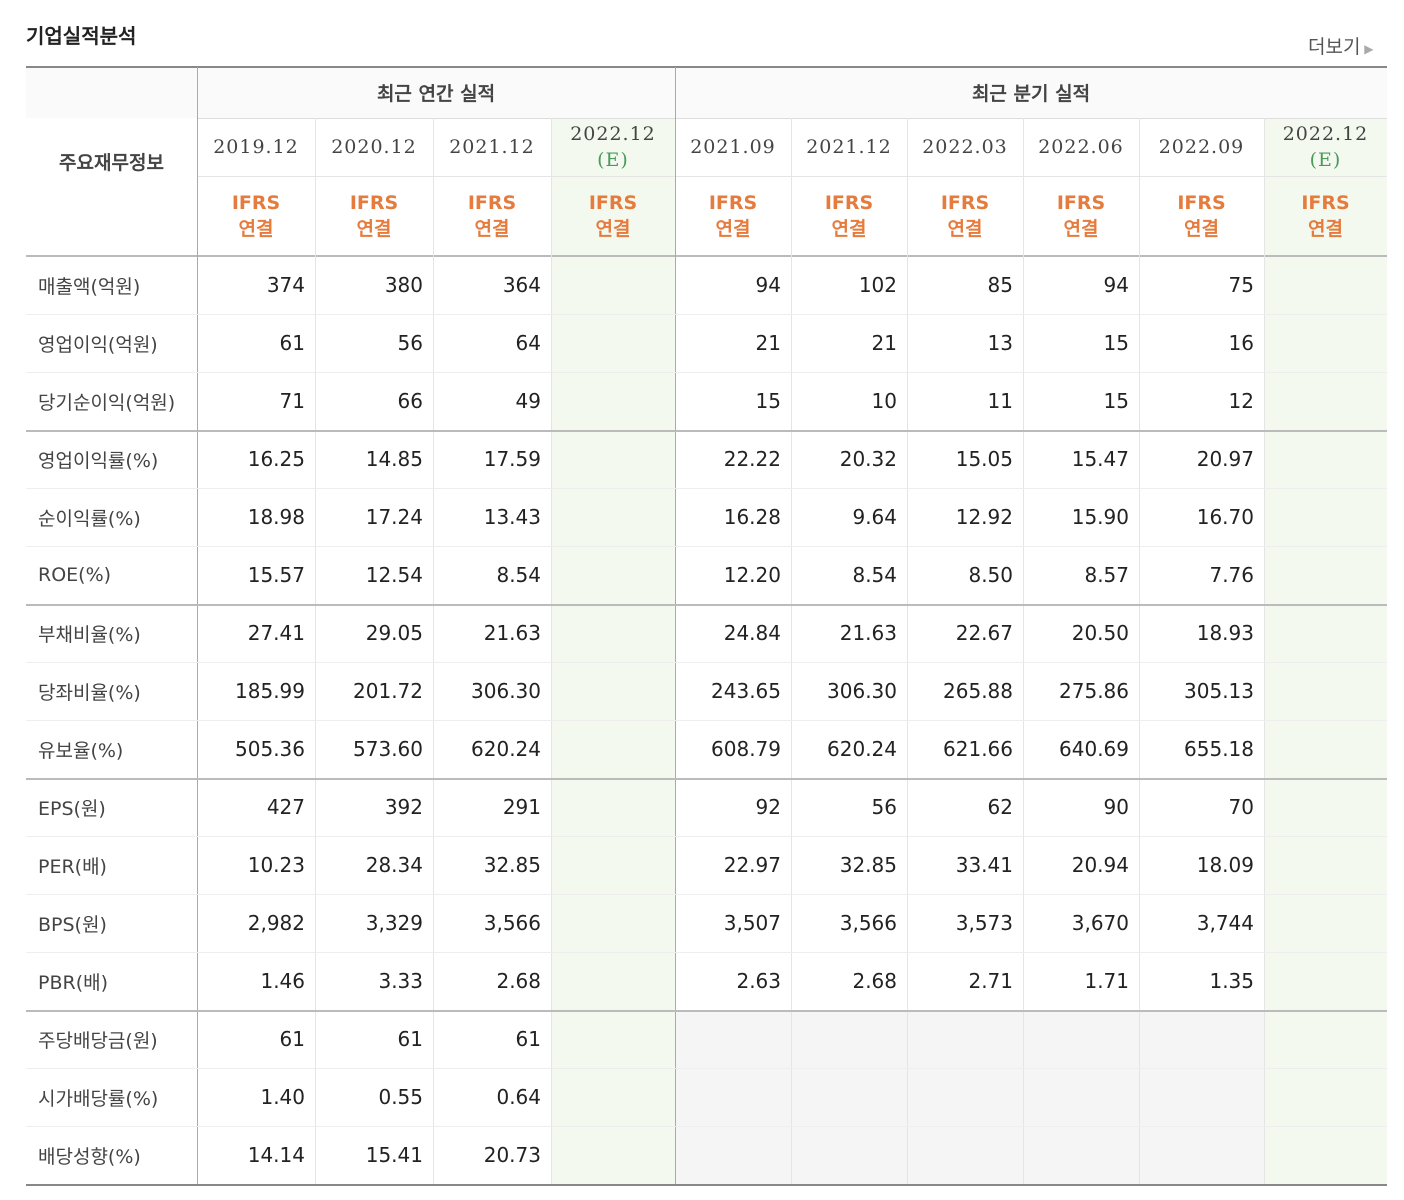 The image size is (1404, 1200). Describe the element at coordinates (403, 807) in the screenshot. I see `cell-value: 392` at that location.